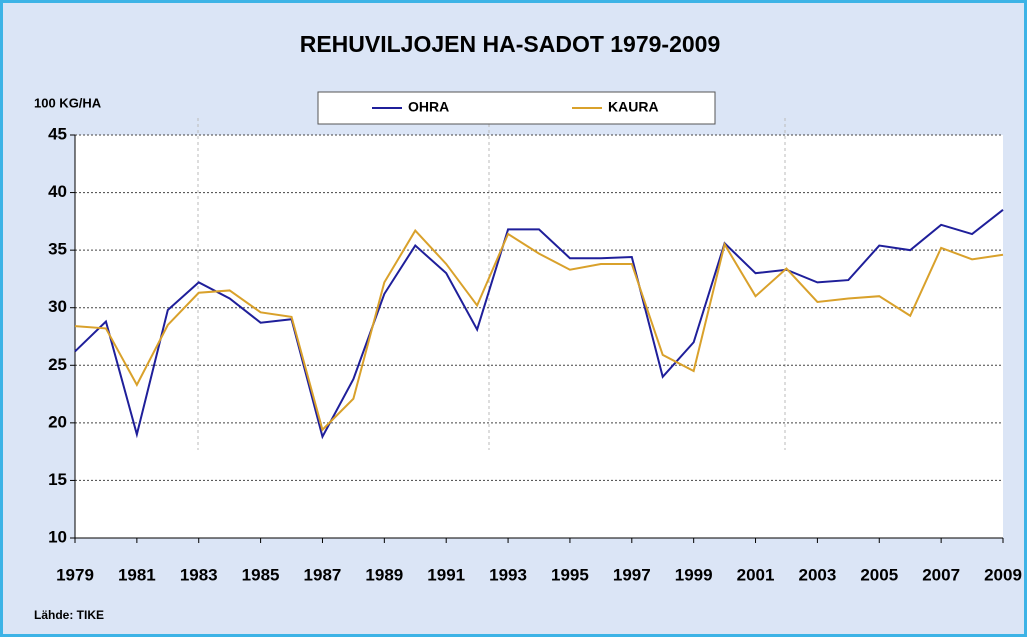 This screenshot has width=1027, height=637. I want to click on x-tick-label: 1991, so click(446, 574).